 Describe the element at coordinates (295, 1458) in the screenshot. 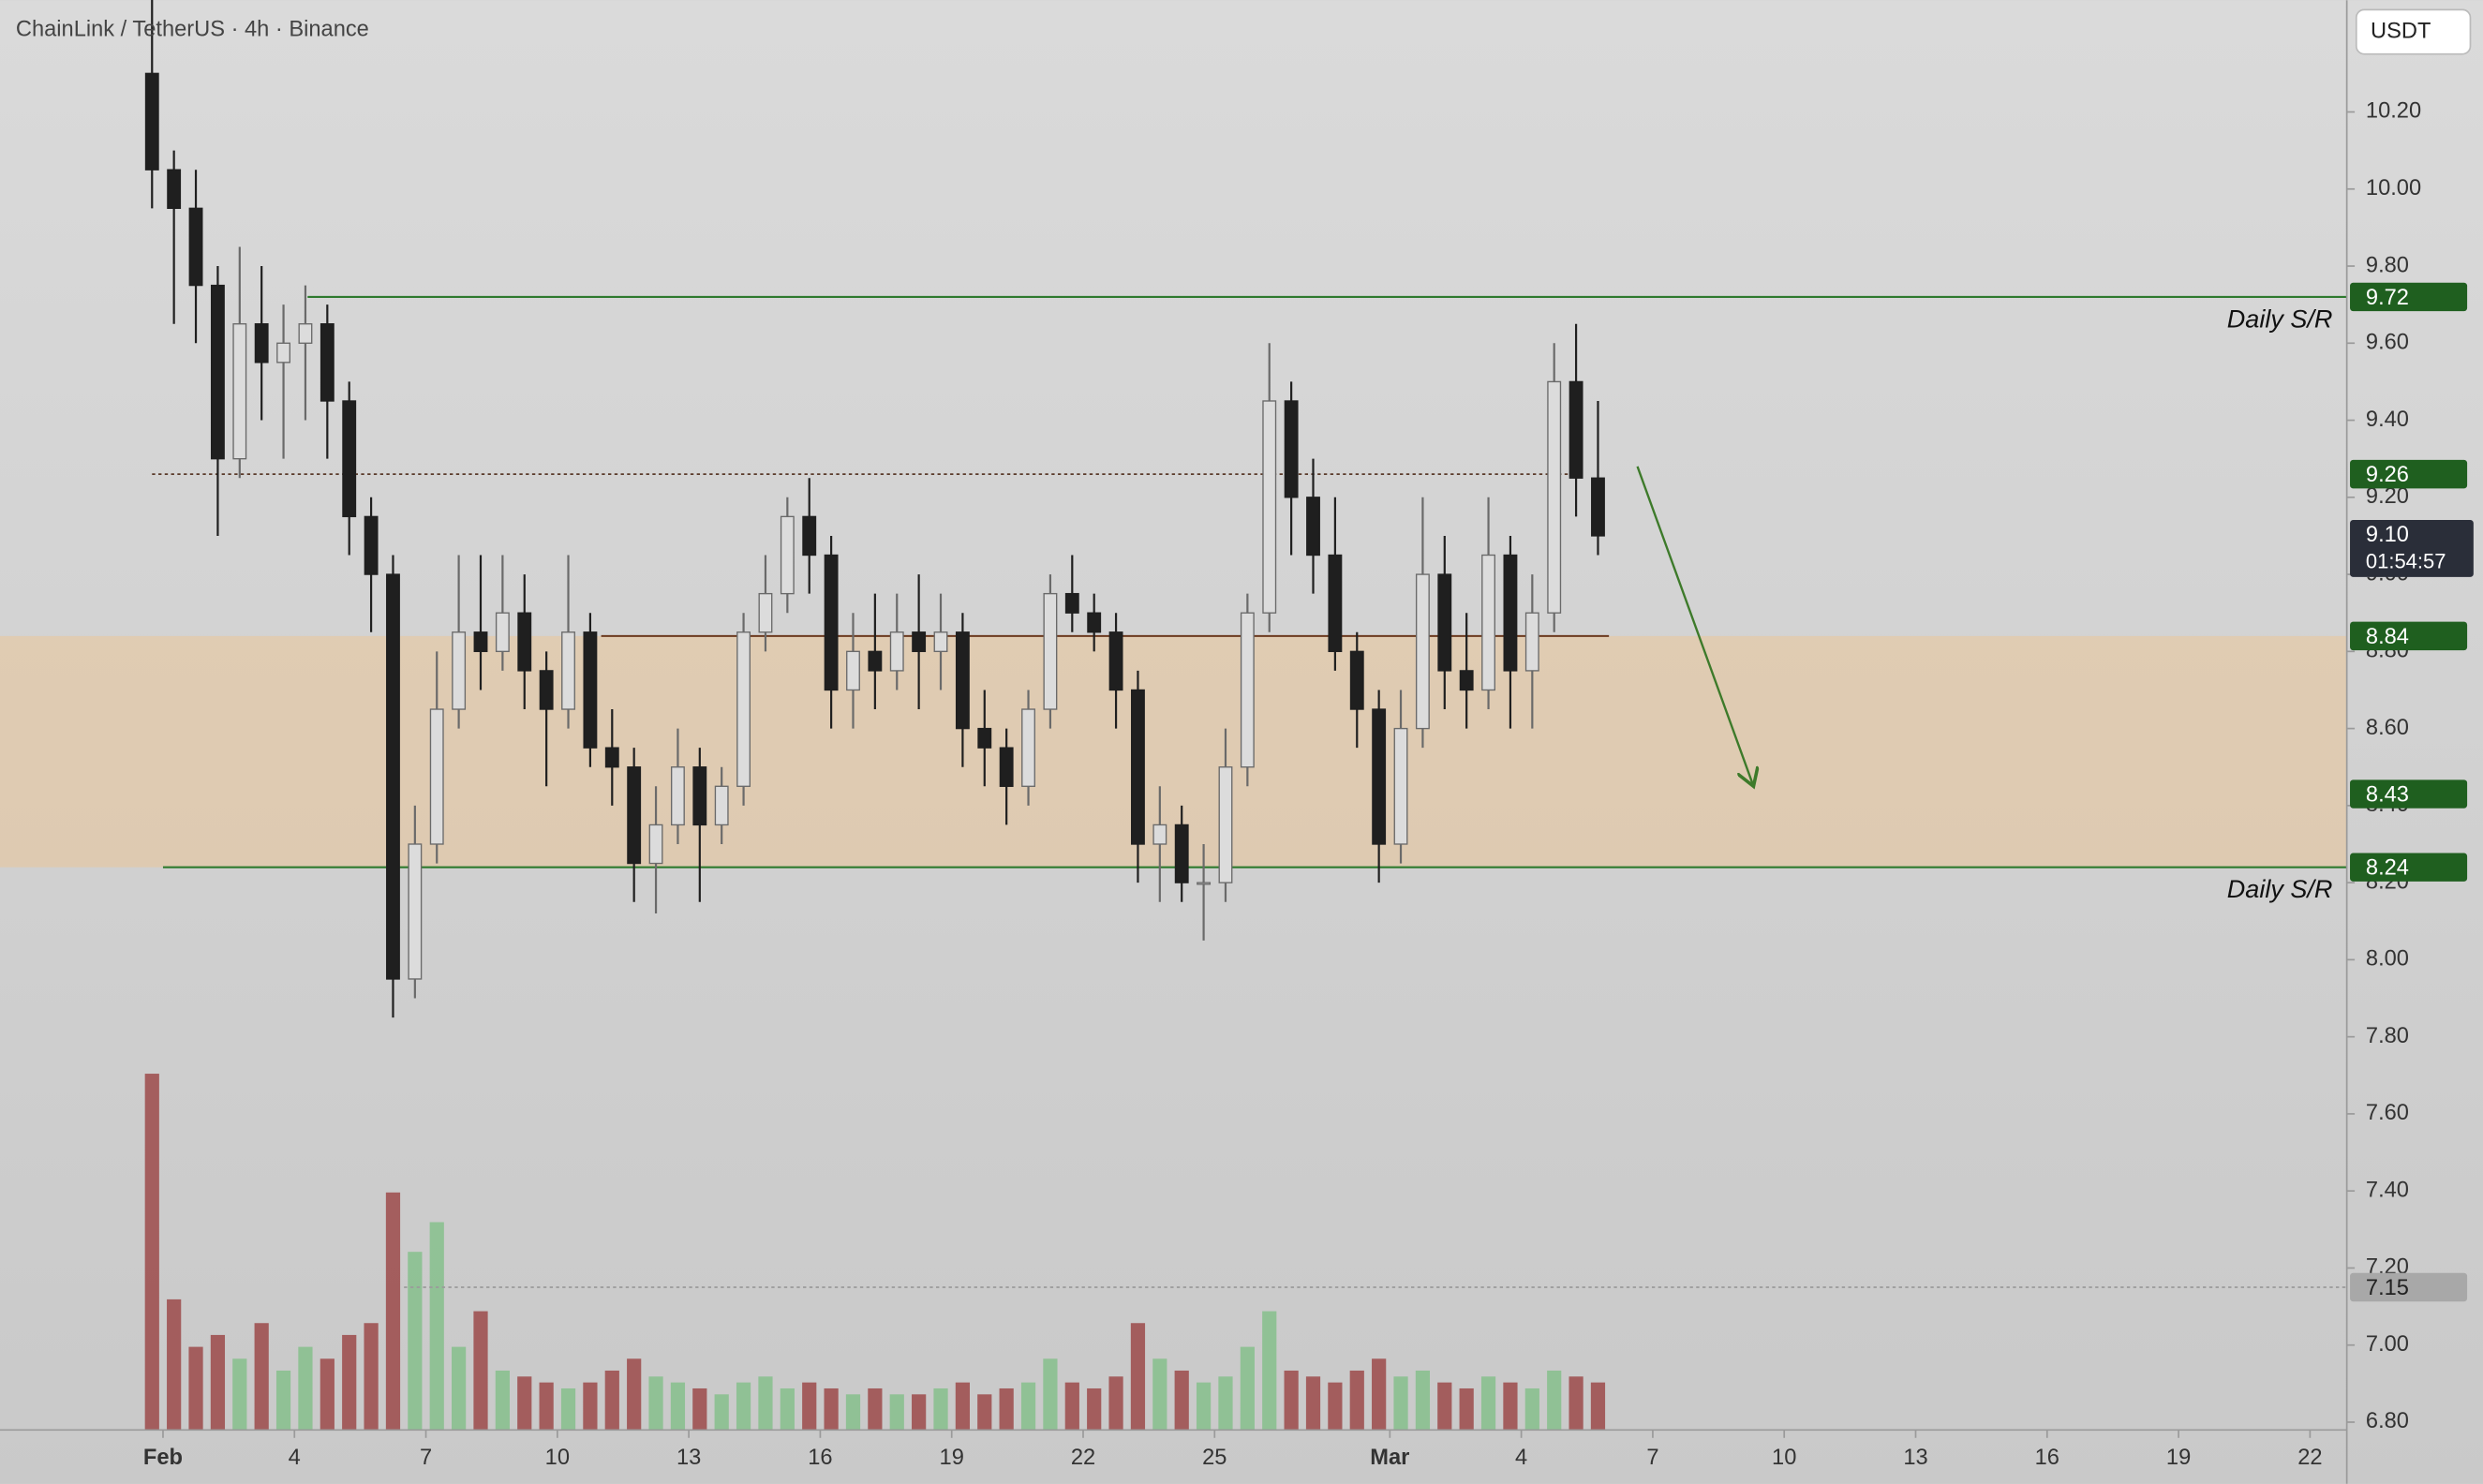

I see `x-tick-label: 4` at that location.